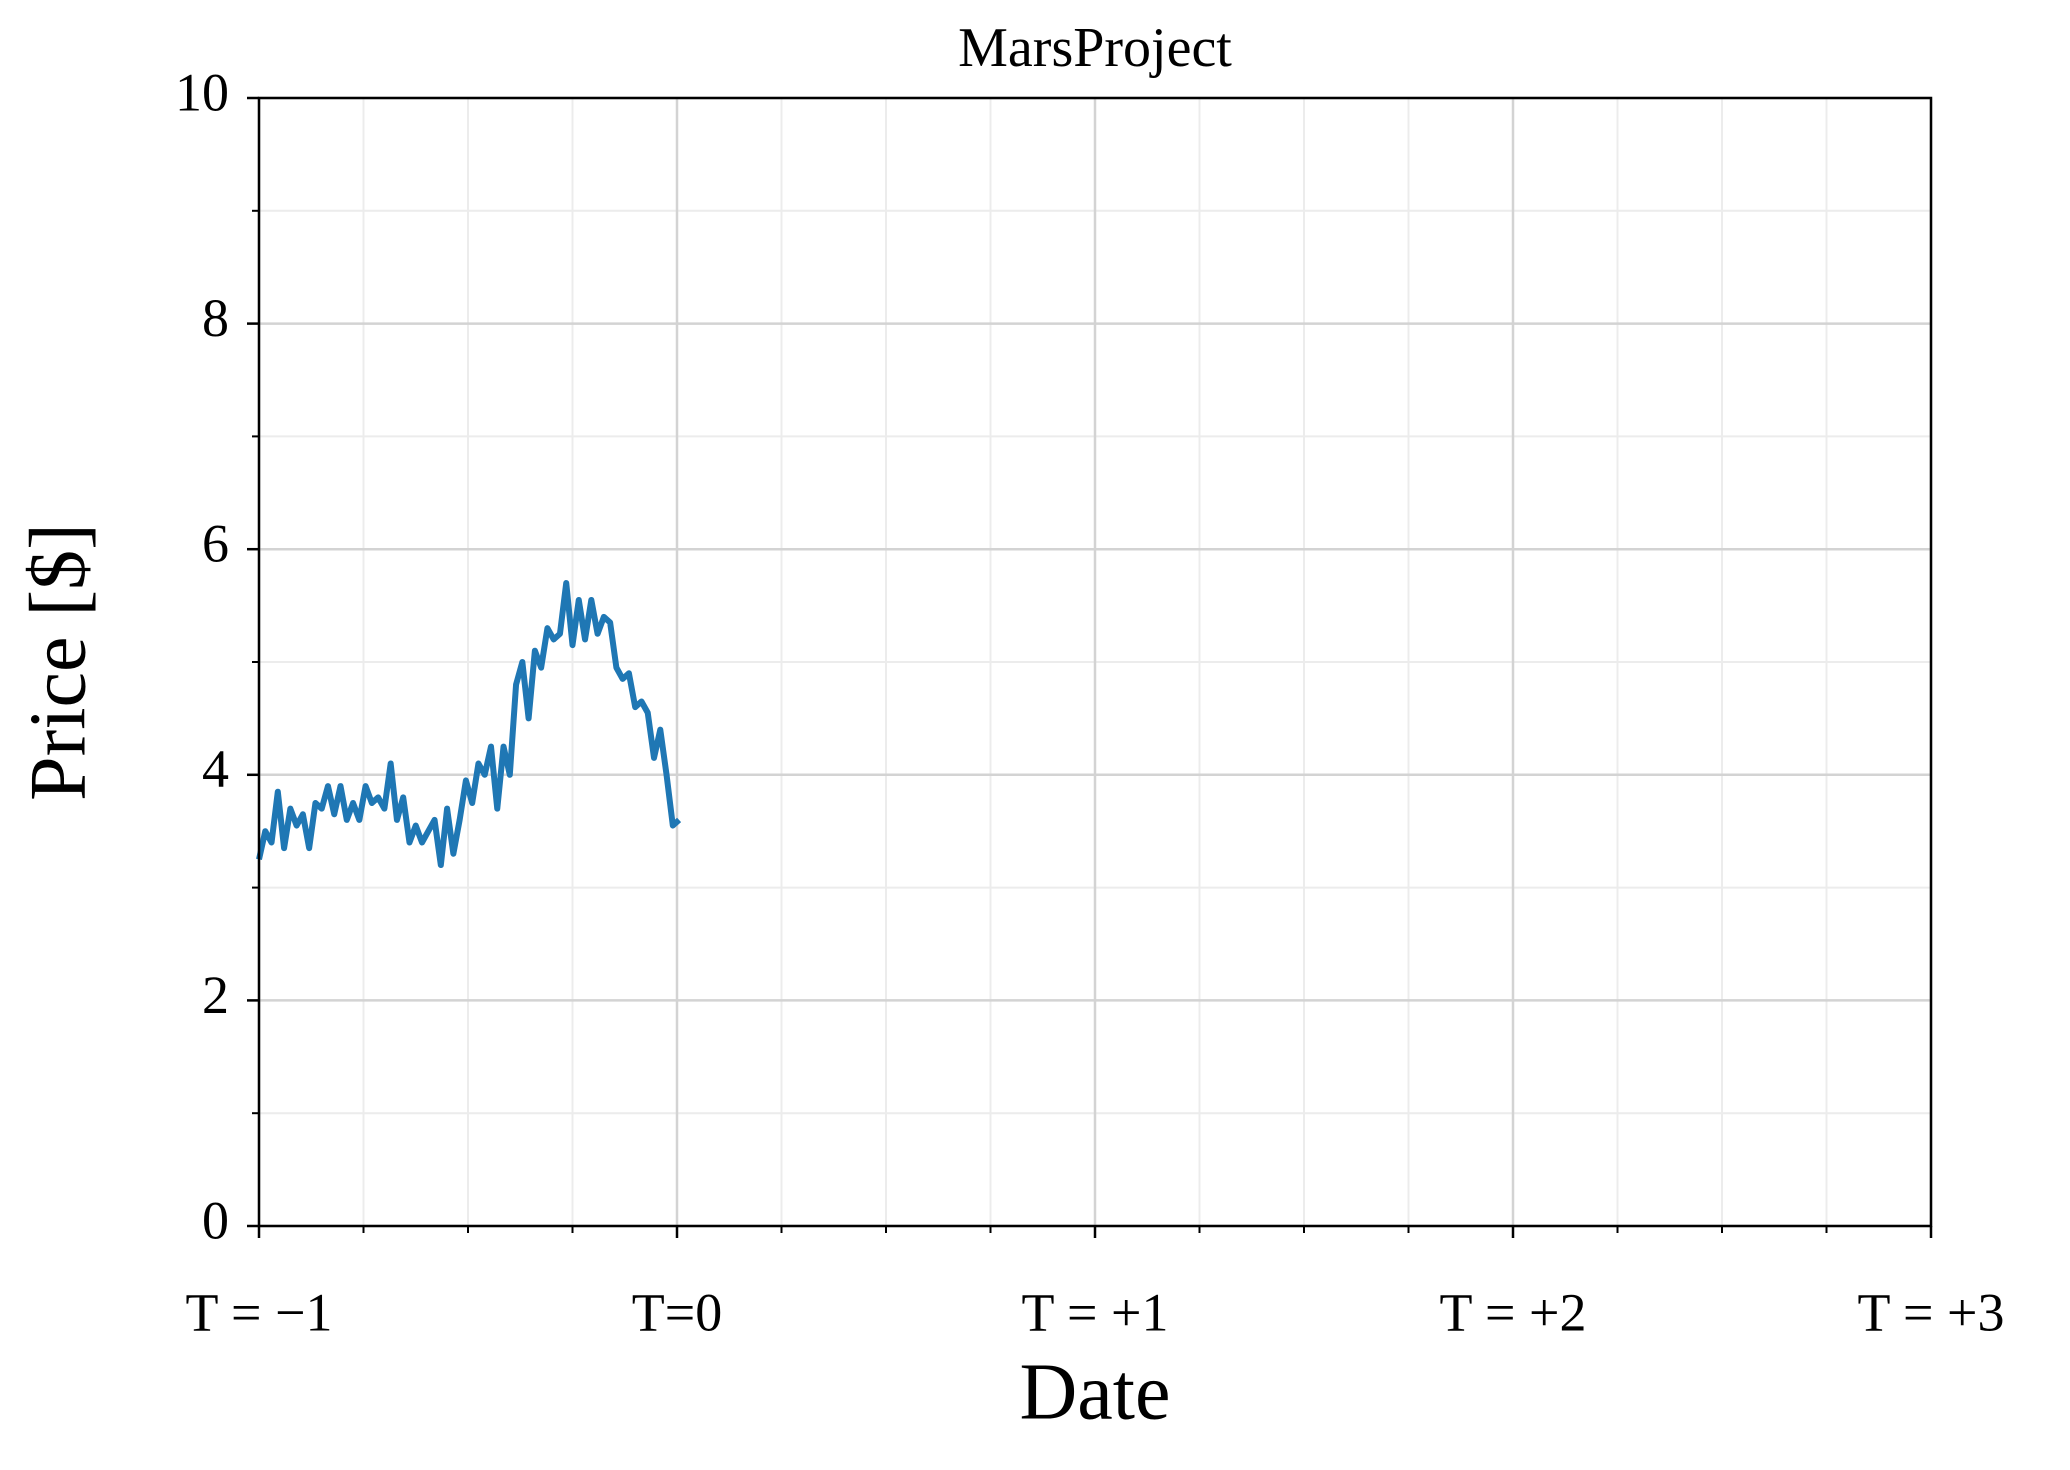  Describe the element at coordinates (1931, 1312) in the screenshot. I see `x-tick-label: T = +3` at that location.